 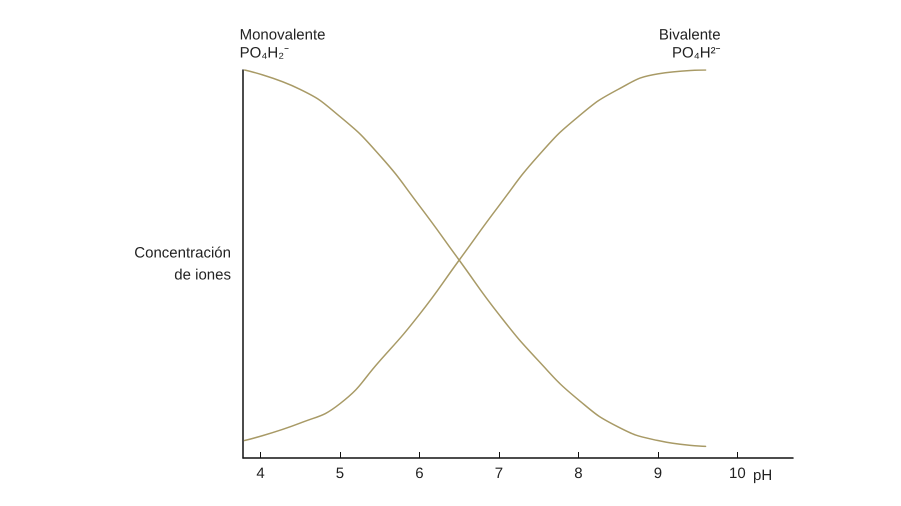 I want to click on x-tick-label: 5, so click(x=340, y=473).